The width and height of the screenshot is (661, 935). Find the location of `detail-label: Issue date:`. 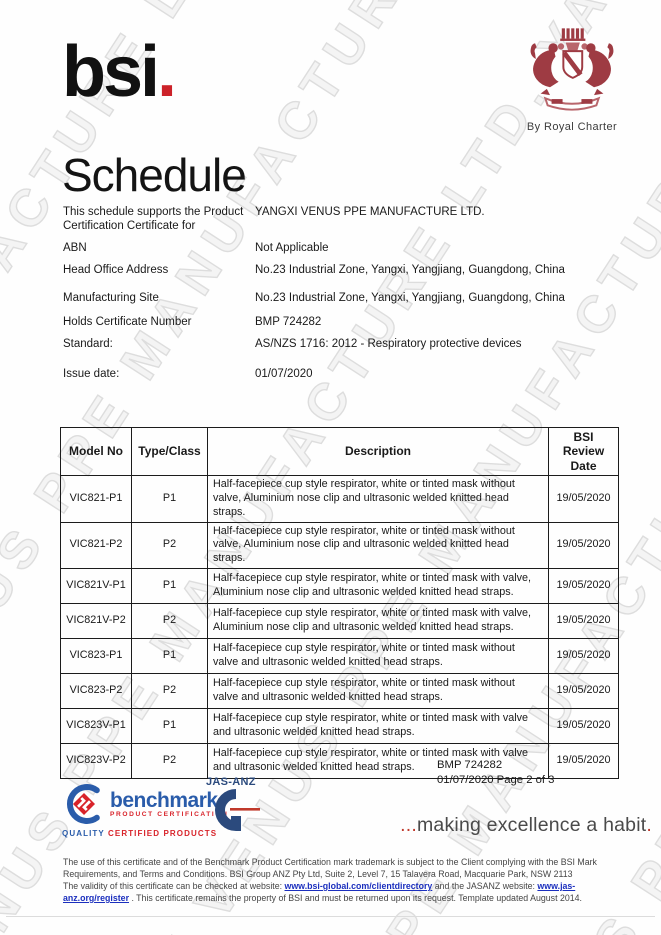

detail-label: Issue date: is located at coordinates (91, 374).